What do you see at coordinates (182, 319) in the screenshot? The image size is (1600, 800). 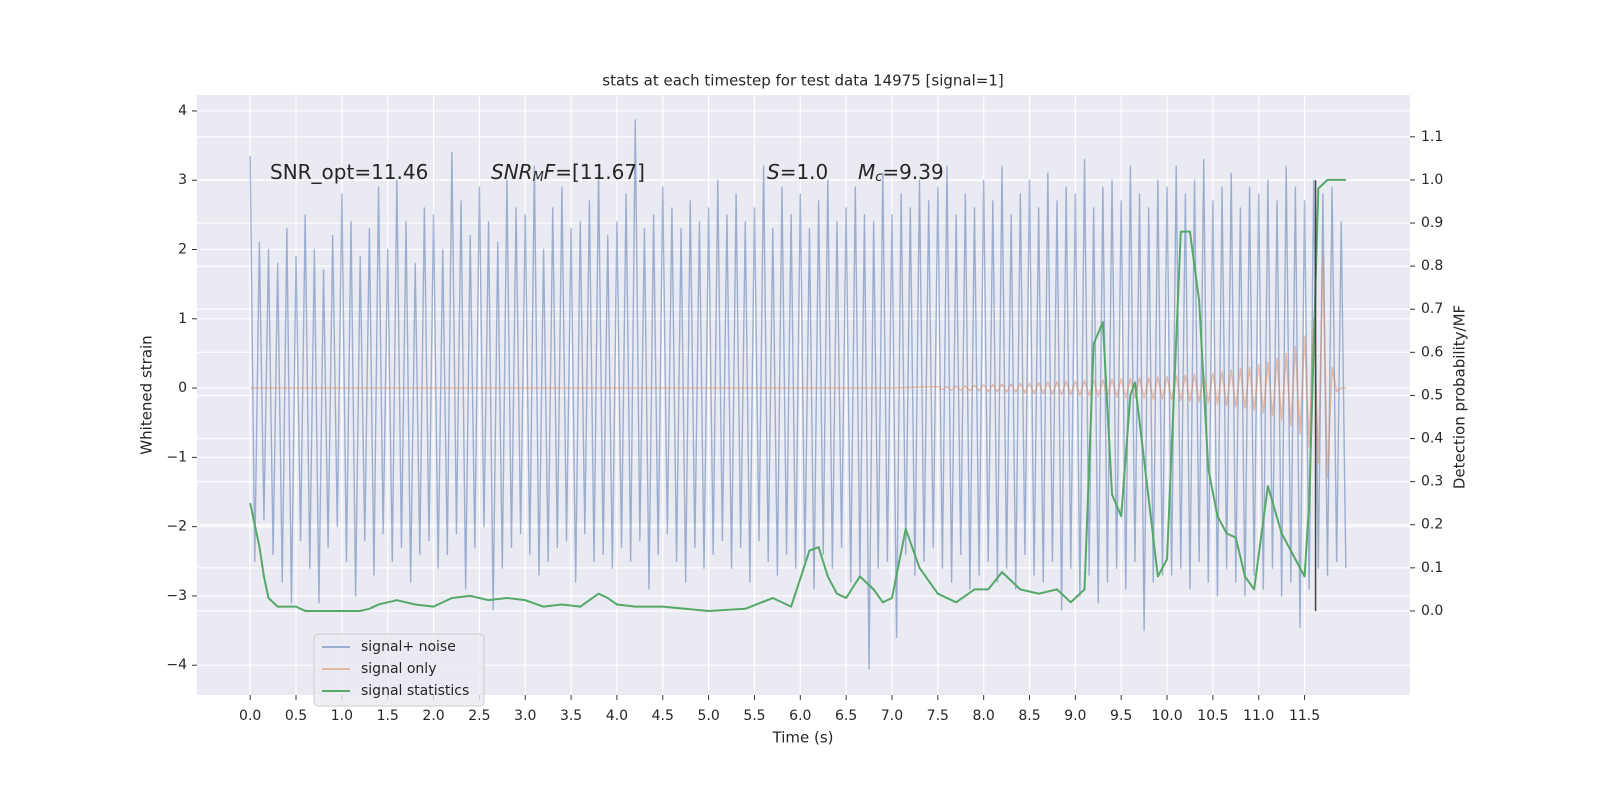 I see `y-tick-label: 1` at bounding box center [182, 319].